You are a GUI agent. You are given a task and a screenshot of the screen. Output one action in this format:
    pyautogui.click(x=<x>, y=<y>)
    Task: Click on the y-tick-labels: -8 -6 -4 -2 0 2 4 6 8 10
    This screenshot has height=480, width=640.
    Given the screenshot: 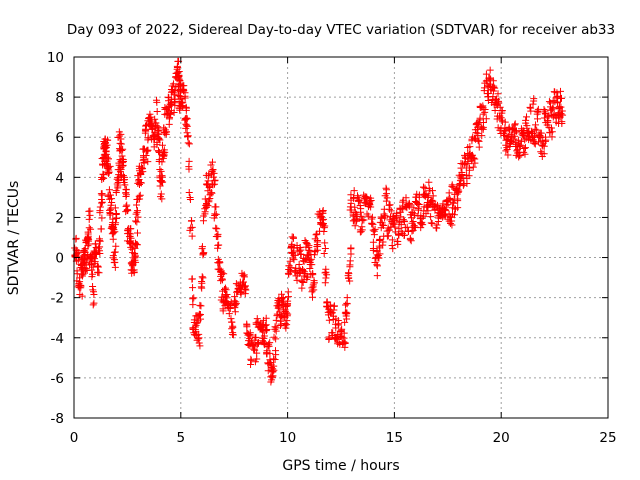 What is the action you would take?
    pyautogui.click(x=55, y=238)
    